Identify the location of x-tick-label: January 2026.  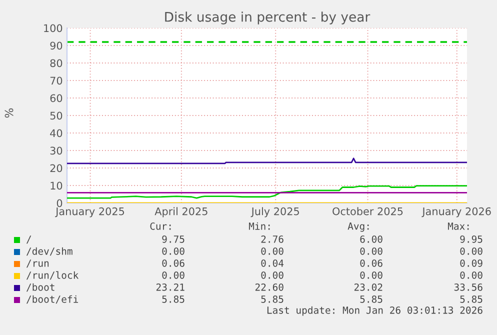
(456, 212).